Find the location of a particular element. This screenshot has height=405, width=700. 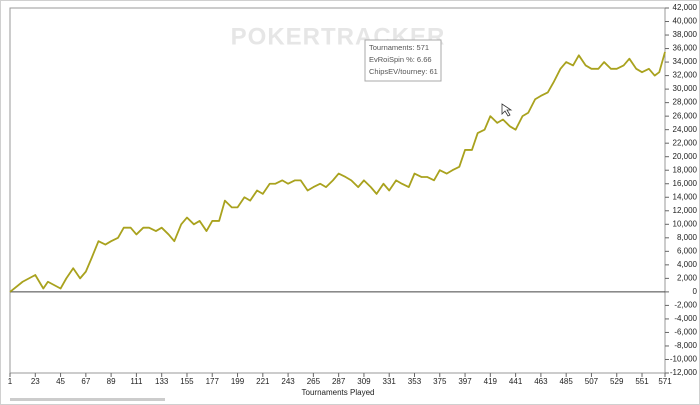

y-tick-label: 34,000 is located at coordinates (685, 61).